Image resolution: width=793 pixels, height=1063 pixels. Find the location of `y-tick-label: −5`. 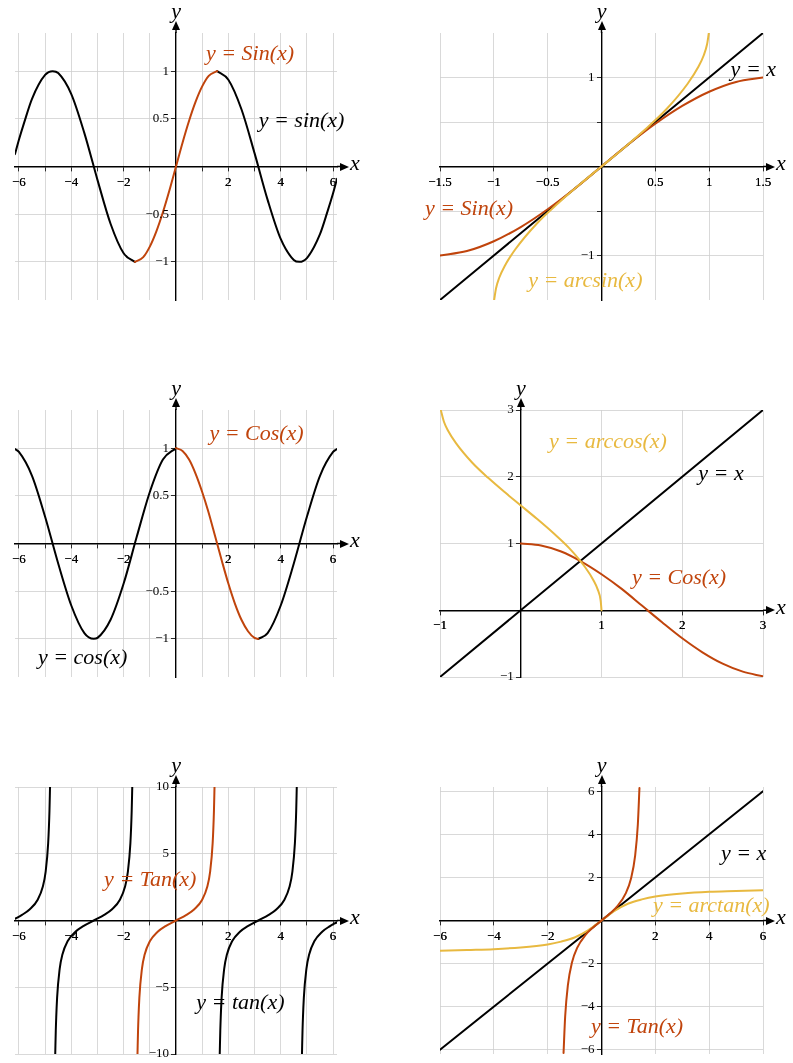

y-tick-label: −5 is located at coordinates (162, 986).